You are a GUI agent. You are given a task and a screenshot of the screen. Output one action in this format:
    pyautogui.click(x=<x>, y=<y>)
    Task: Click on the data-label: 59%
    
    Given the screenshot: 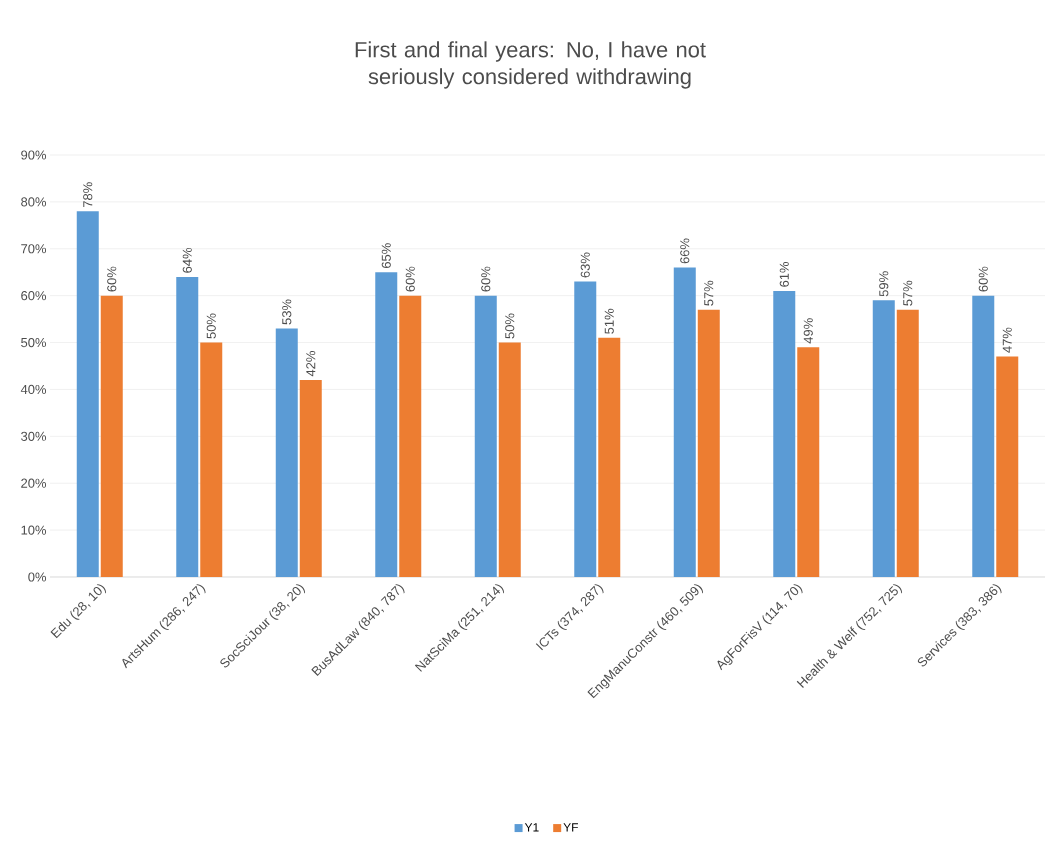 What is the action you would take?
    pyautogui.click(x=884, y=284)
    